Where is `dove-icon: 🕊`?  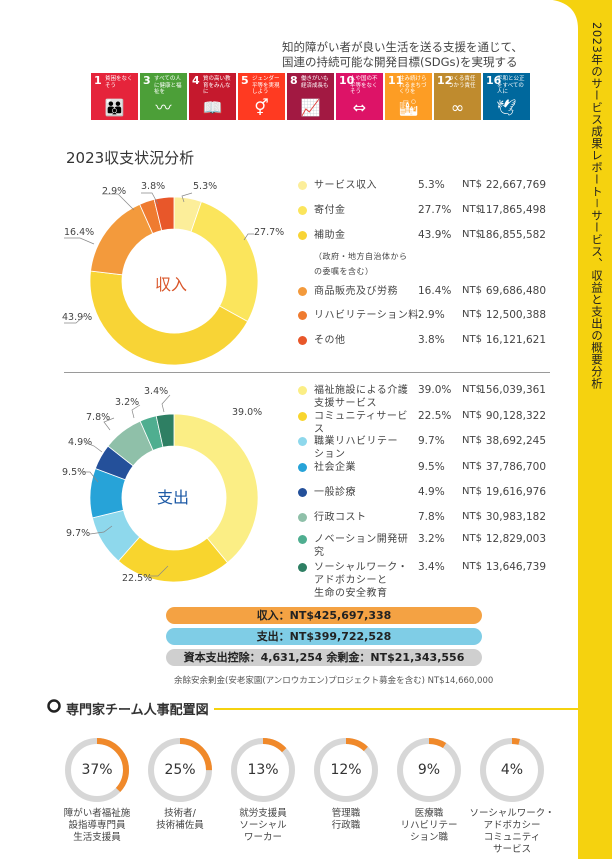 dove-icon: 🕊 is located at coordinates (506, 107).